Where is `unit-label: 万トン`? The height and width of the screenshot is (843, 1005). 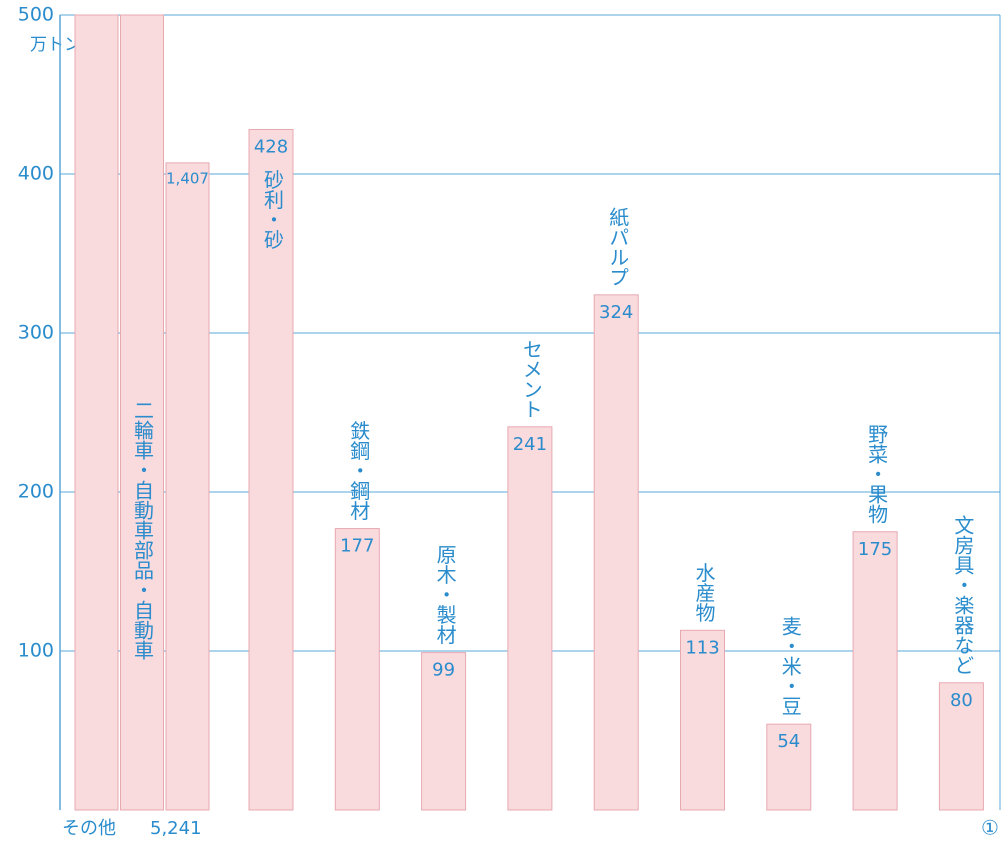
unit-label: 万トン is located at coordinates (55, 45).